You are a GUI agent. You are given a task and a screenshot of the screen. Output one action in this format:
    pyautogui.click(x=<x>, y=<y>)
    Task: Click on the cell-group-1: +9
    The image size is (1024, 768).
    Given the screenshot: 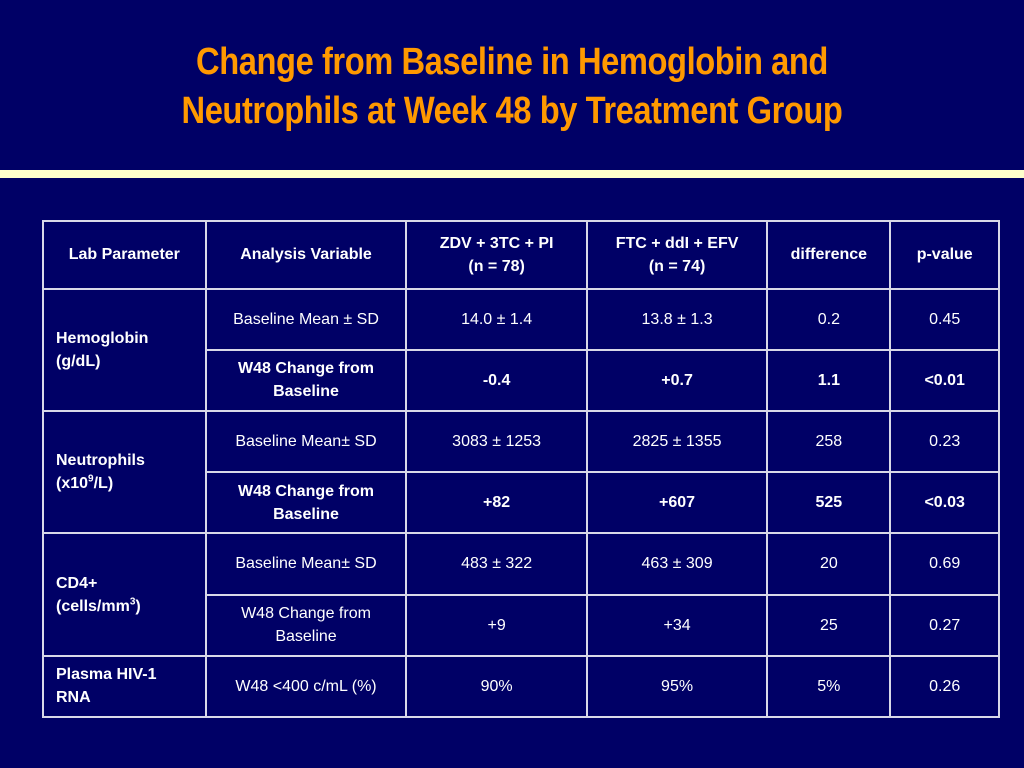 What is the action you would take?
    pyautogui.click(x=496, y=625)
    